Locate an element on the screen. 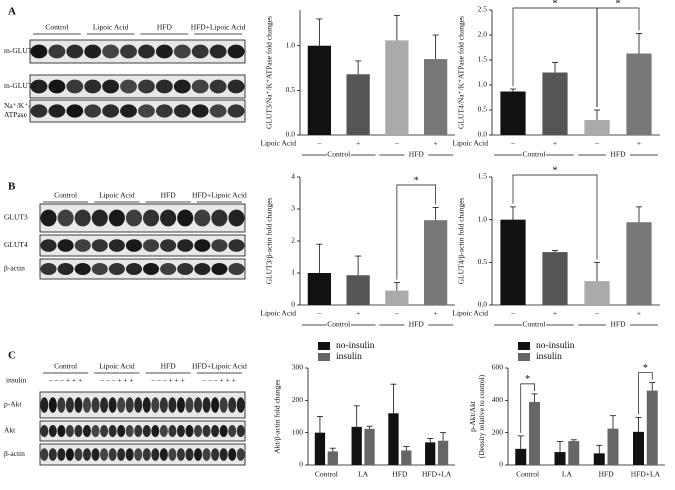 The height and width of the screenshot is (490, 675). blot-group-label: HFD is located at coordinates (169, 366).